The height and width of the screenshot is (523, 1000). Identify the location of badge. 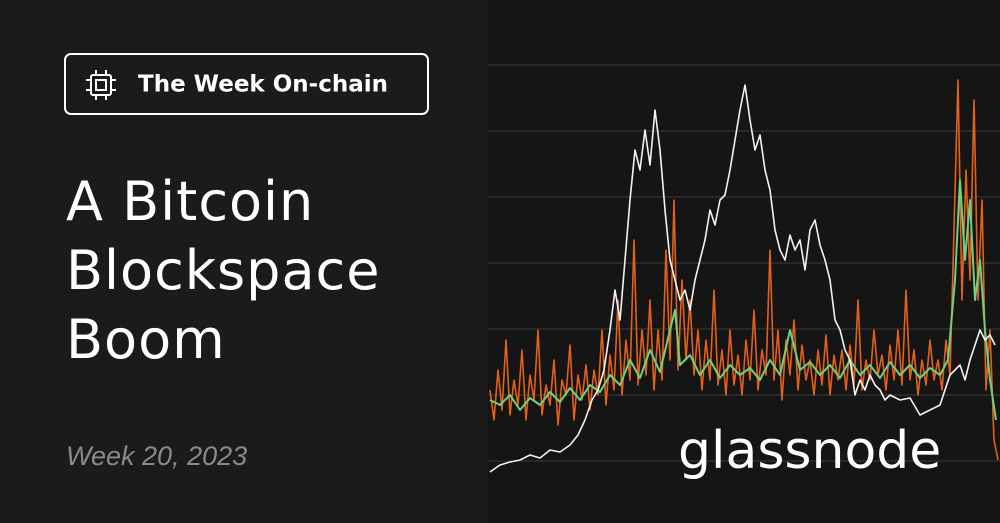
(246, 84).